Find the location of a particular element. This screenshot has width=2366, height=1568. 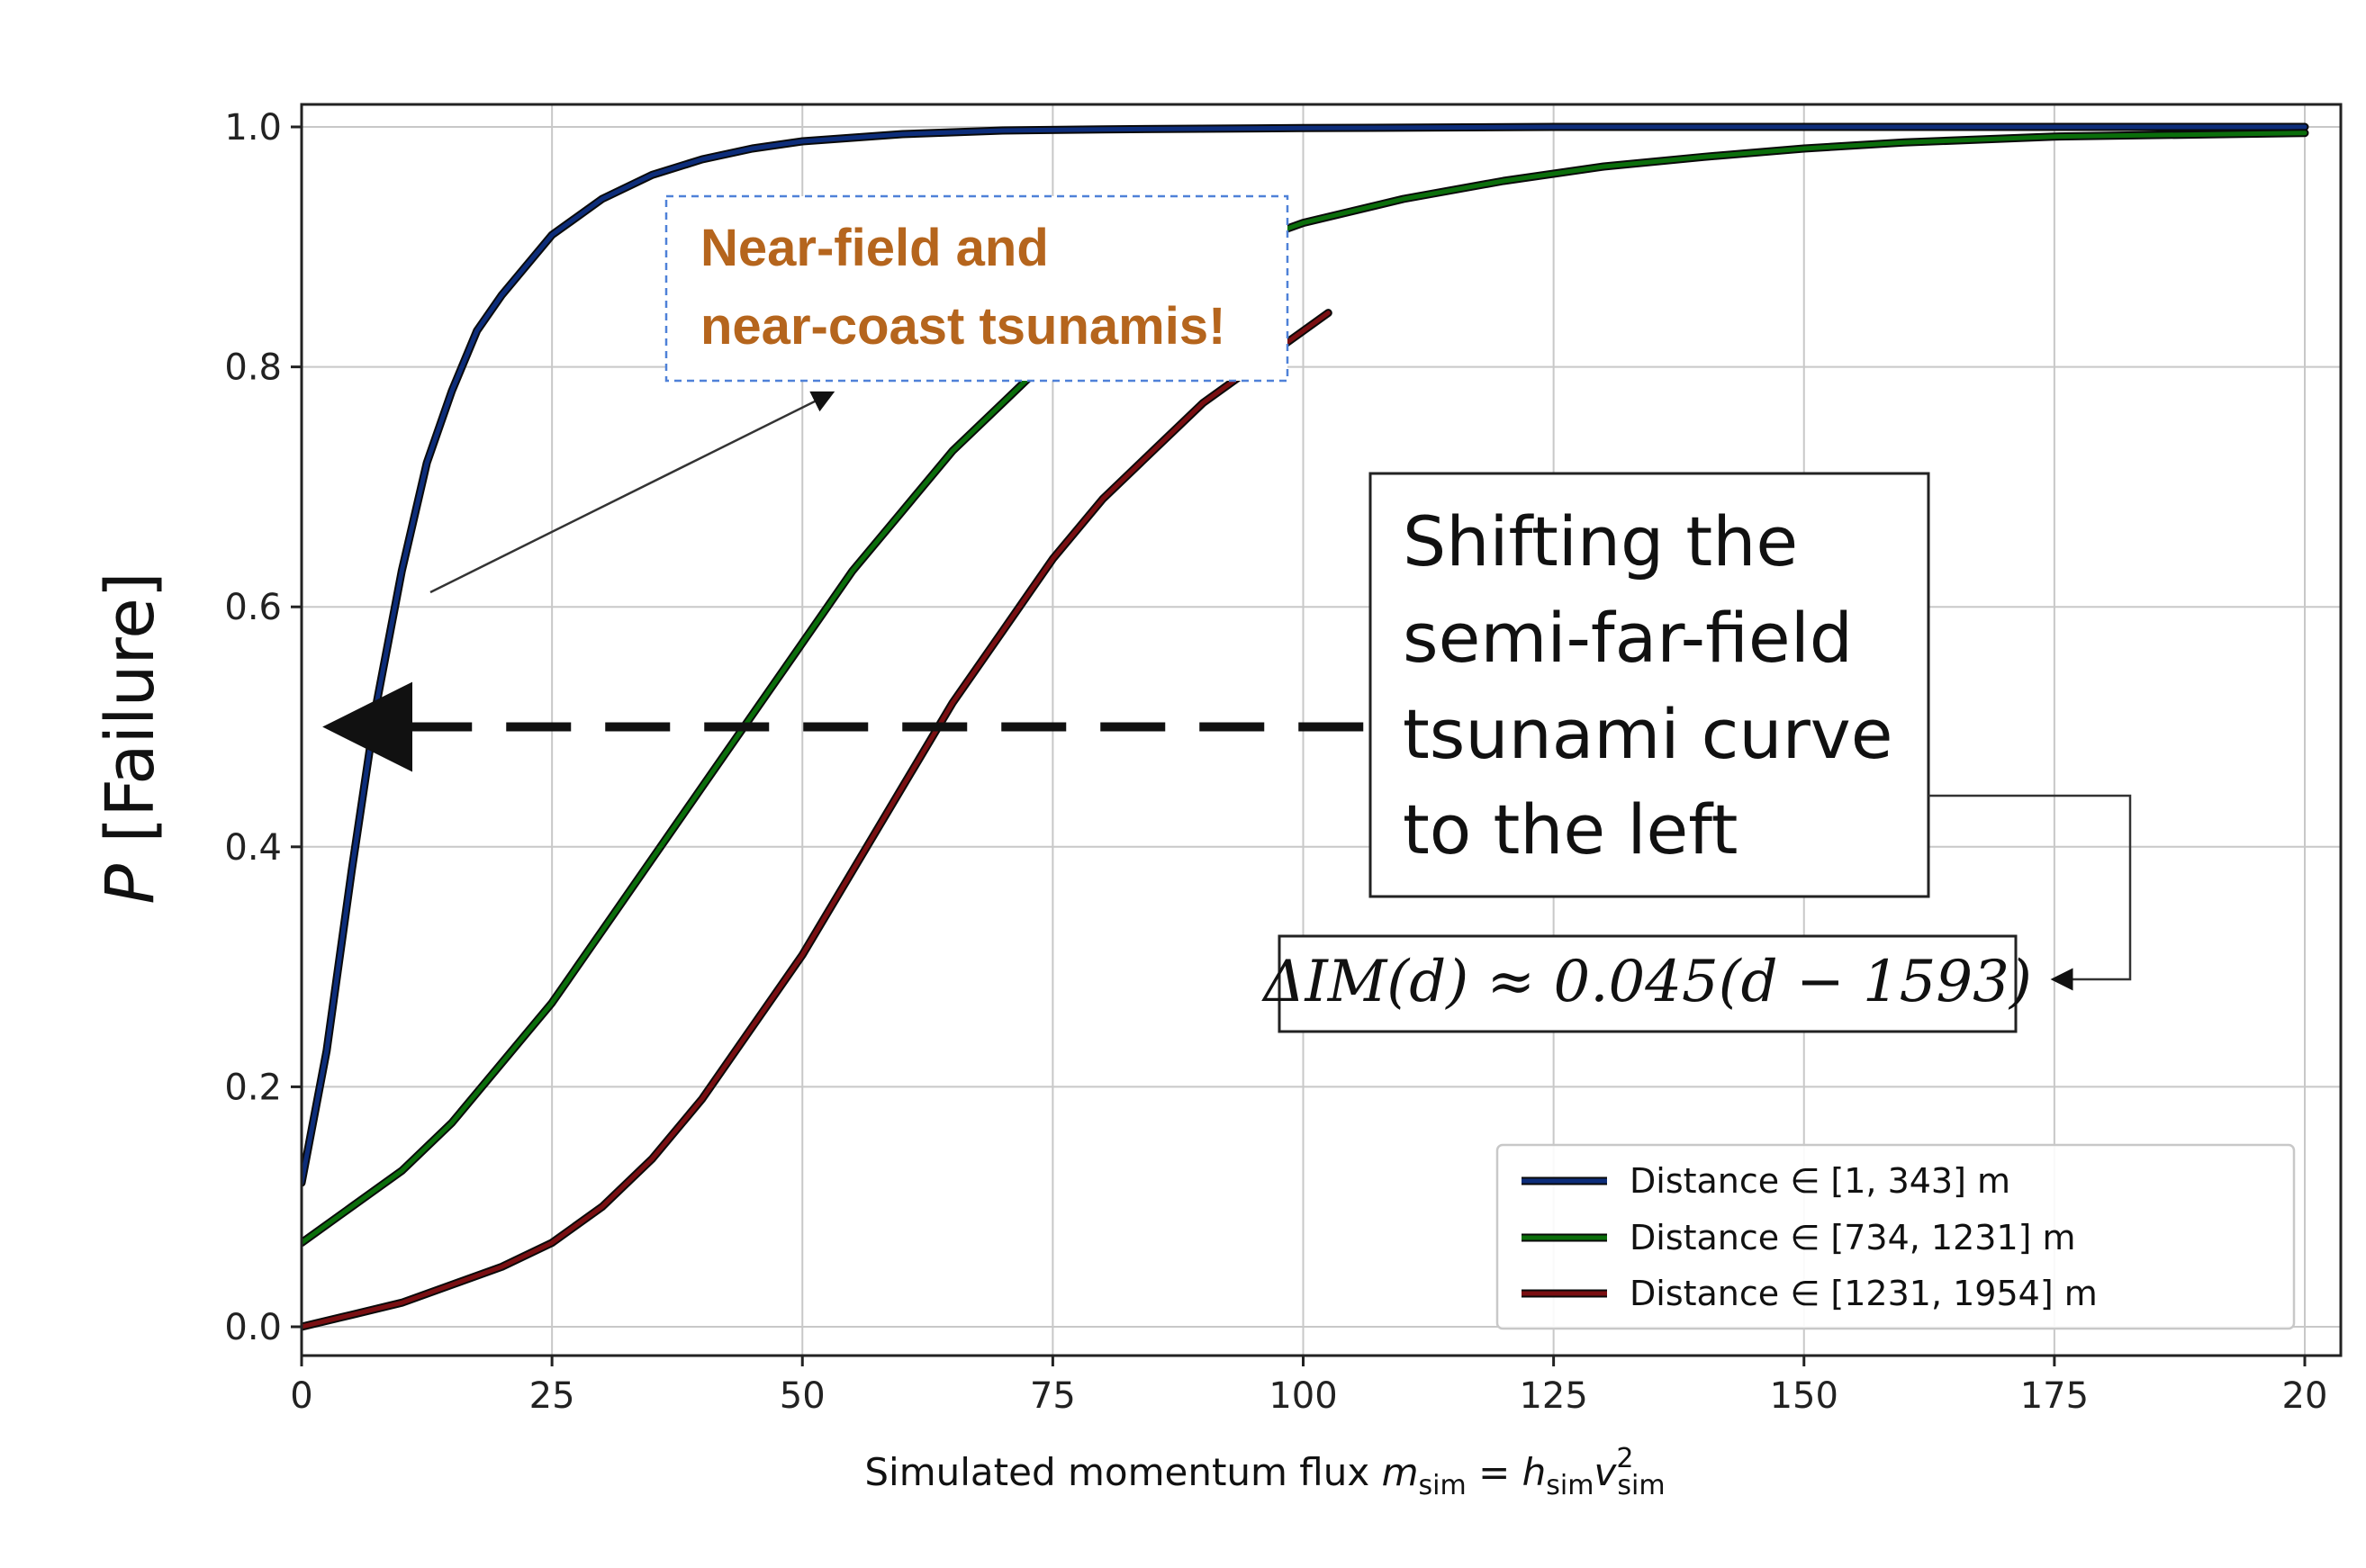

y-tick-label: 1.0 is located at coordinates (253, 128).